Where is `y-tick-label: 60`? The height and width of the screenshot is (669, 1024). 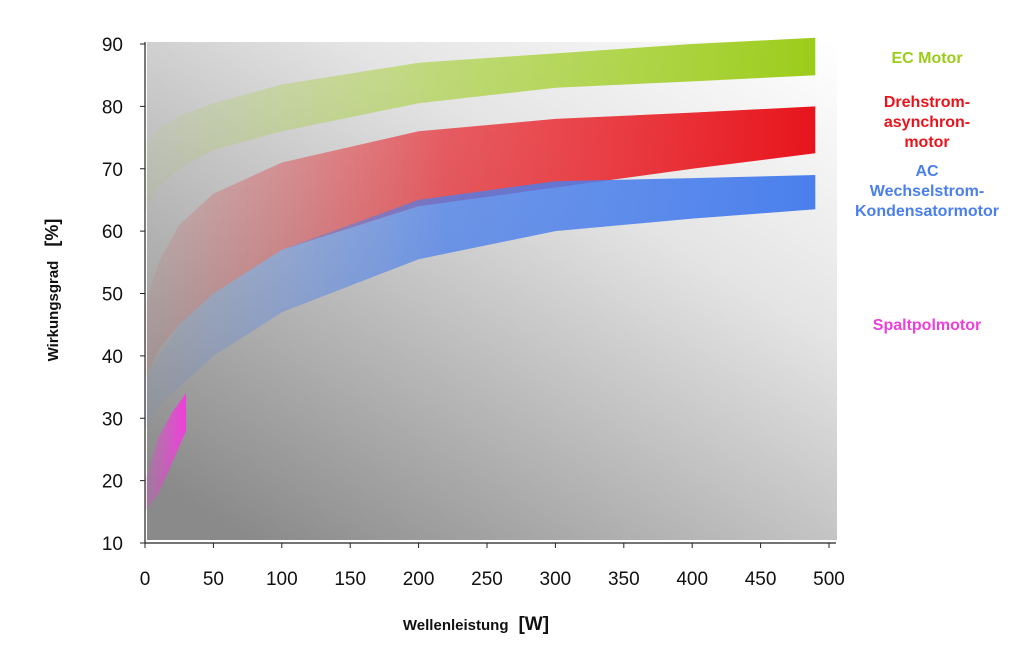 y-tick-label: 60 is located at coordinates (112, 232).